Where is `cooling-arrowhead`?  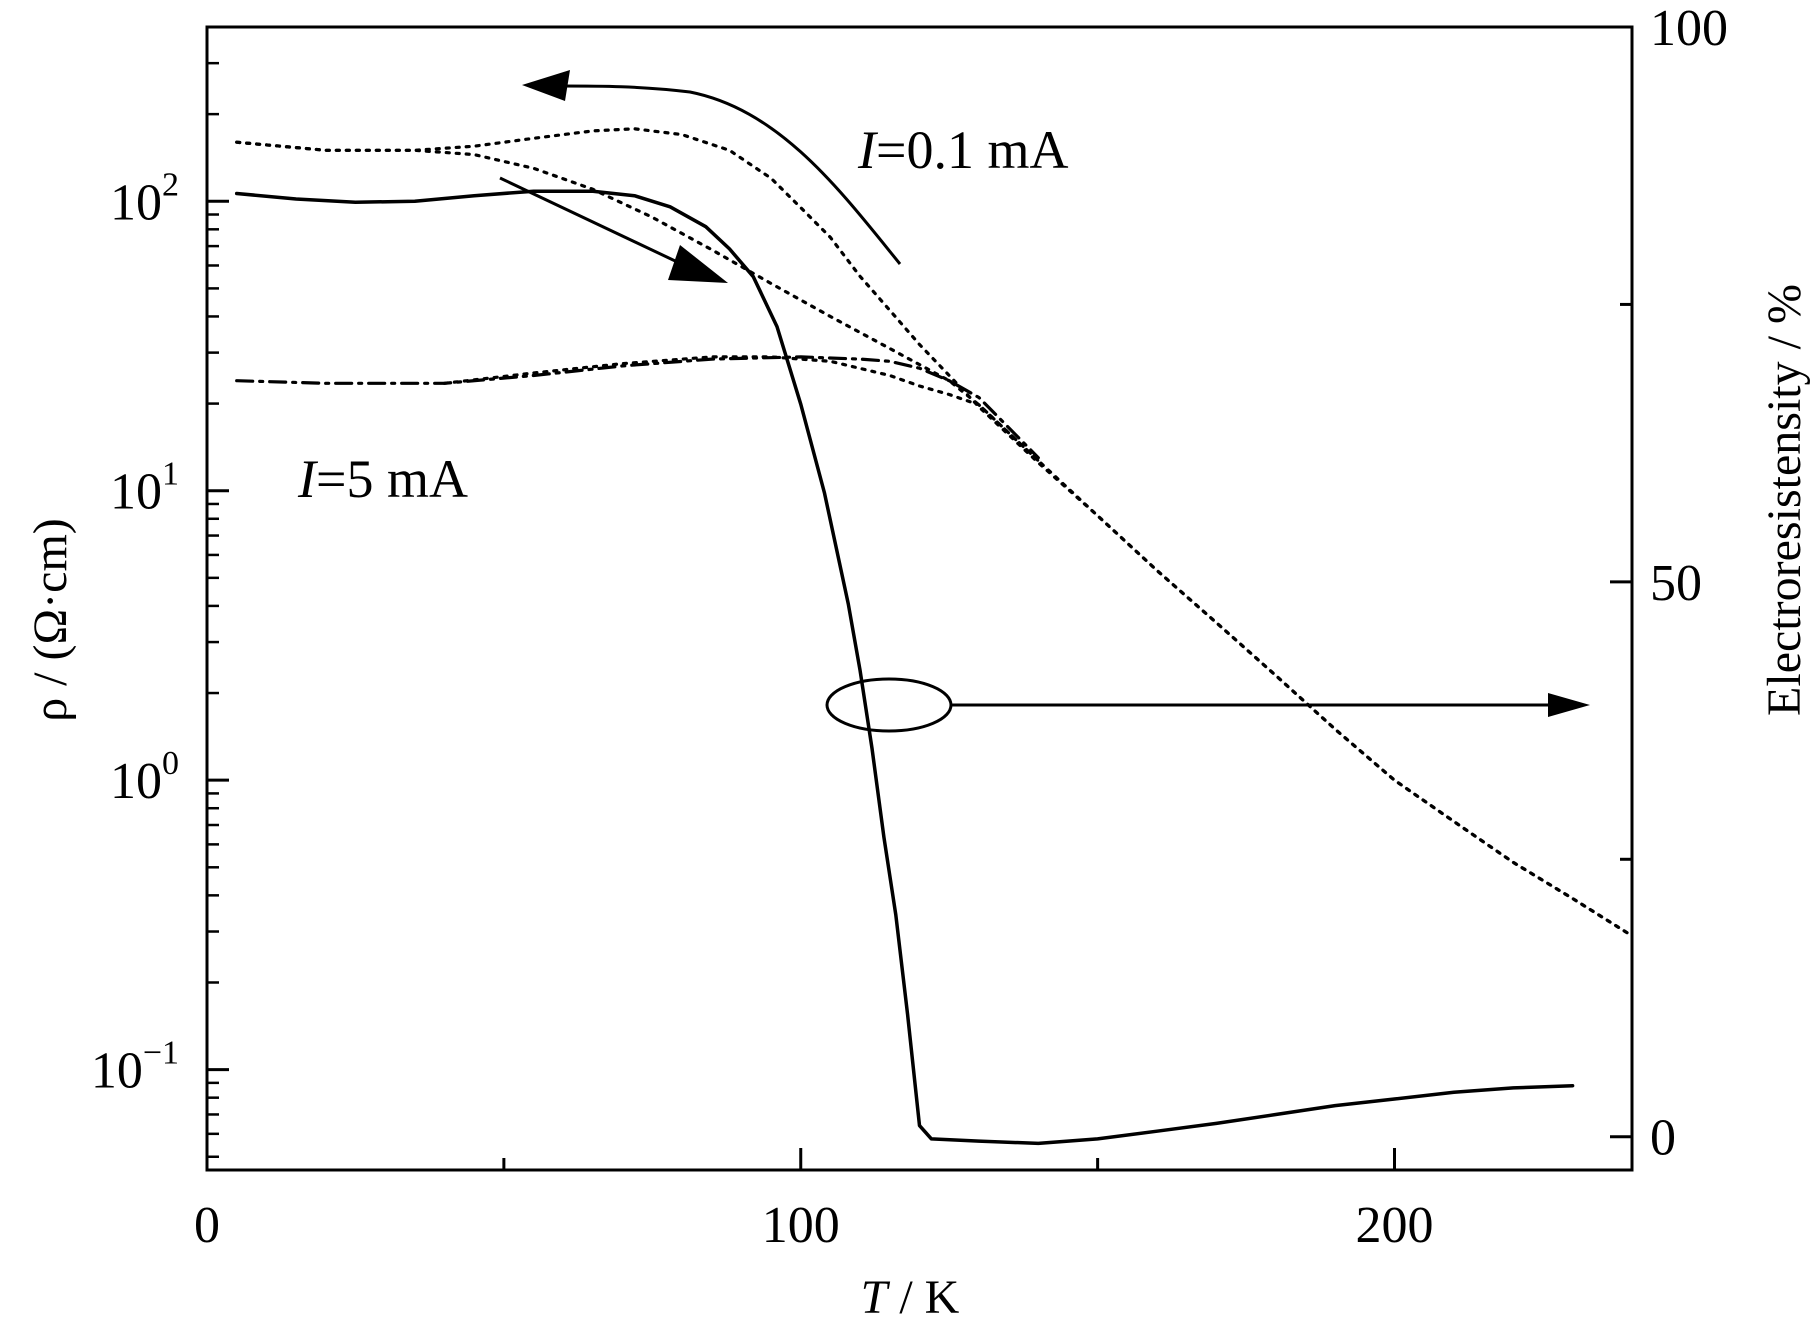 cooling-arrowhead is located at coordinates (546, 85).